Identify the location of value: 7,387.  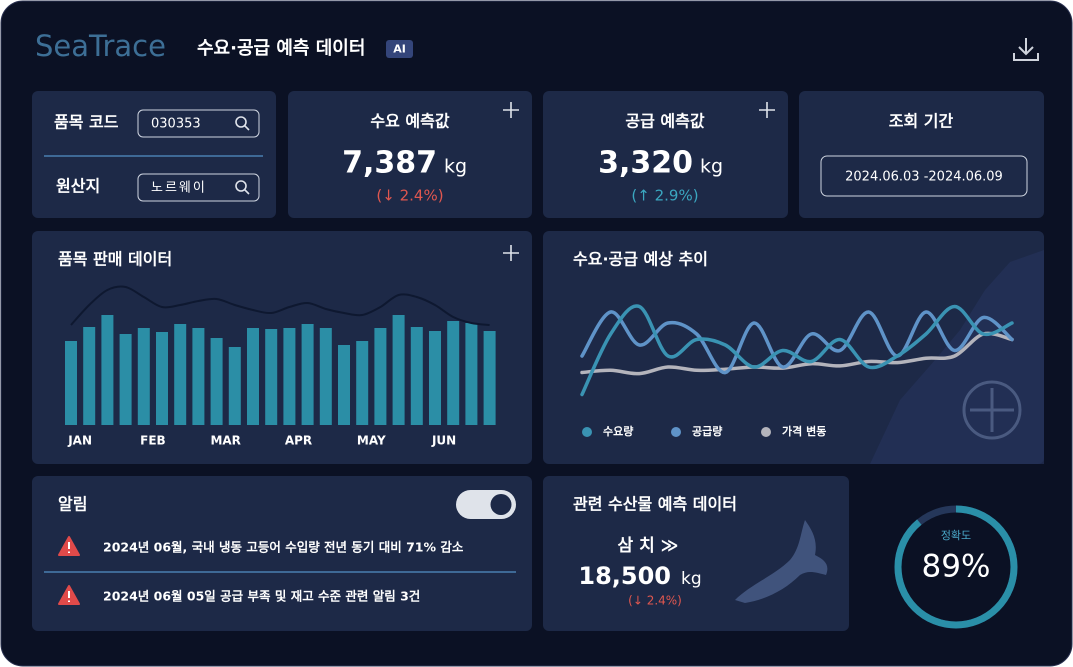
(389, 163).